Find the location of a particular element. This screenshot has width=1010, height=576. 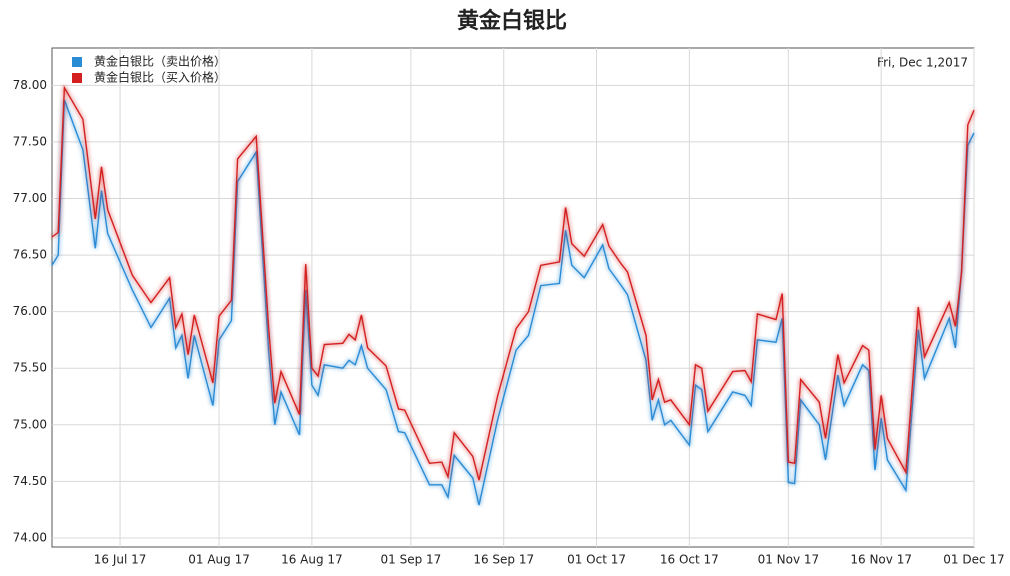

x-tick-label: 01 Sep 17 is located at coordinates (411, 560).